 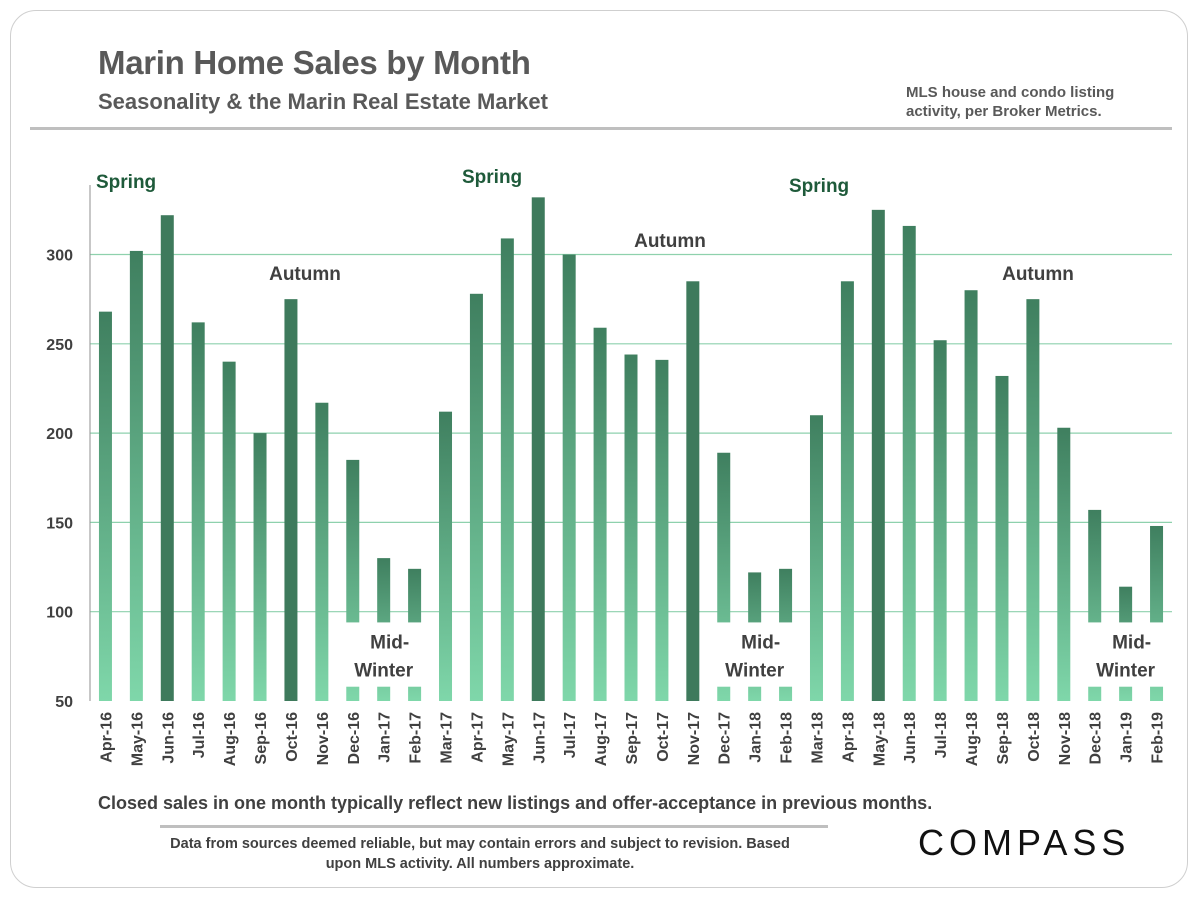 I want to click on x-tick-label: Sep-18, so click(x=1003, y=738).